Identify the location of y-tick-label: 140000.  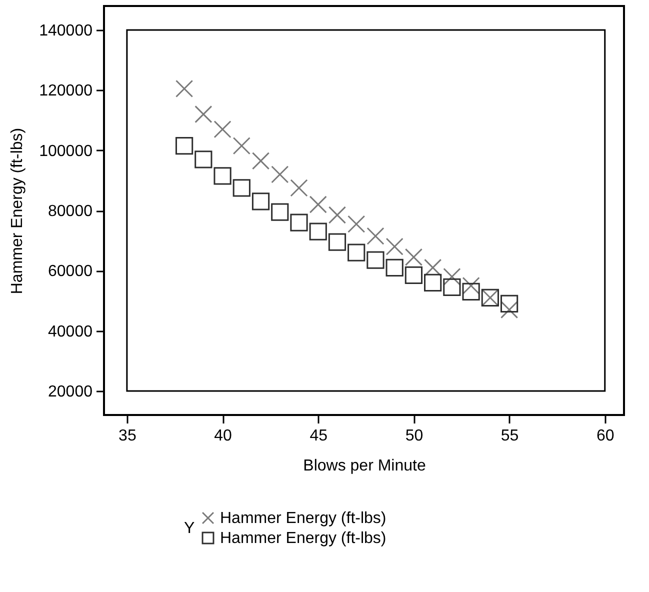
(66, 31).